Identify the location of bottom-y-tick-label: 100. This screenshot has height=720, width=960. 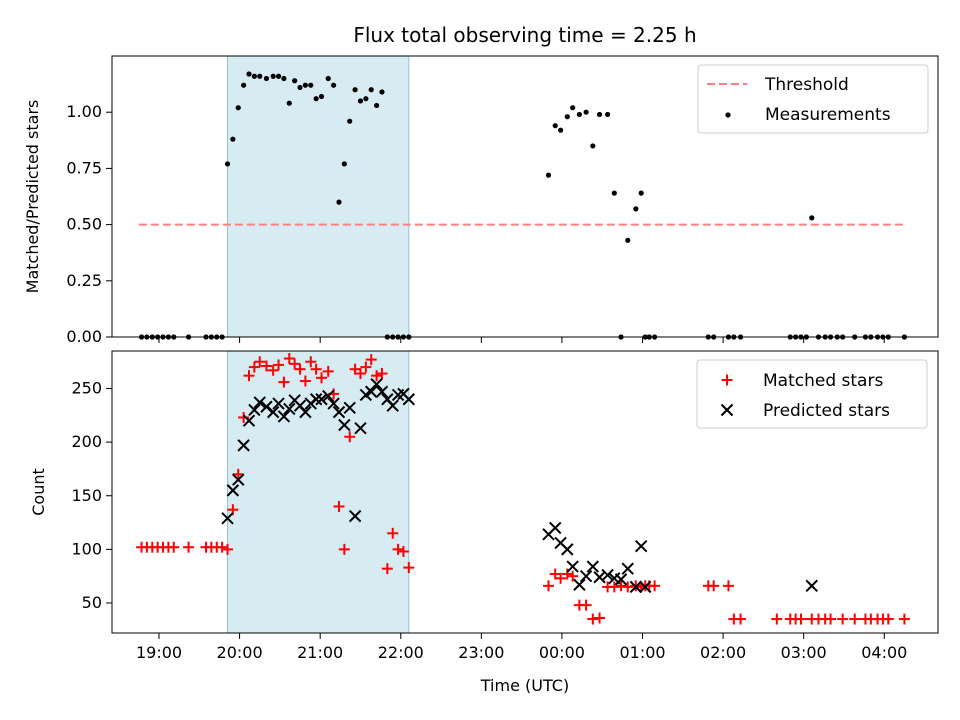
(86, 548).